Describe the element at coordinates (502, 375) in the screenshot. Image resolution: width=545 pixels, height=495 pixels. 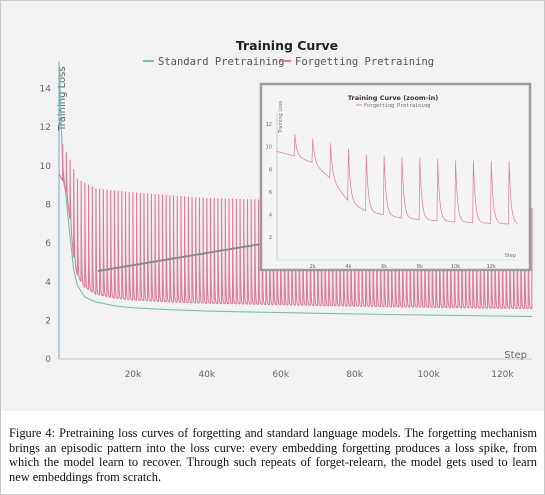
I see `x-tick-label: 120k` at that location.